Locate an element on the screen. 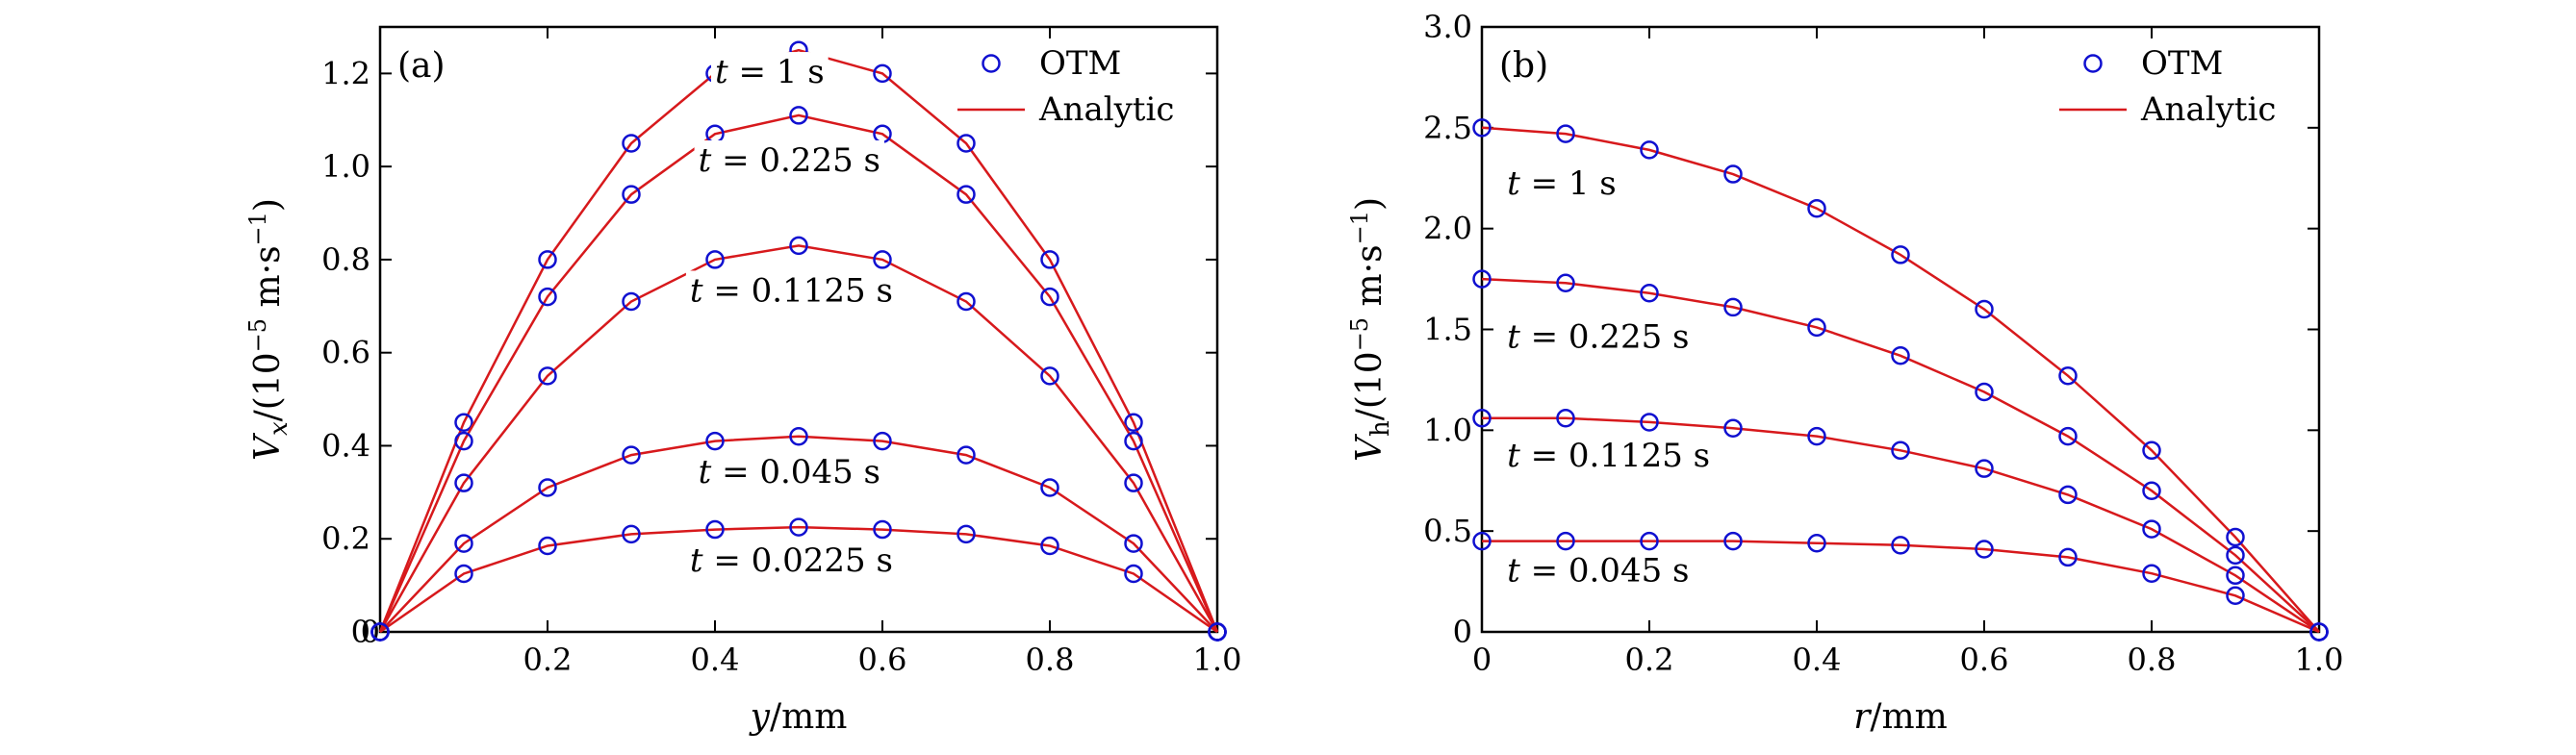  panel-a-curve-label: t = 0.1125 s is located at coordinates (791, 290).